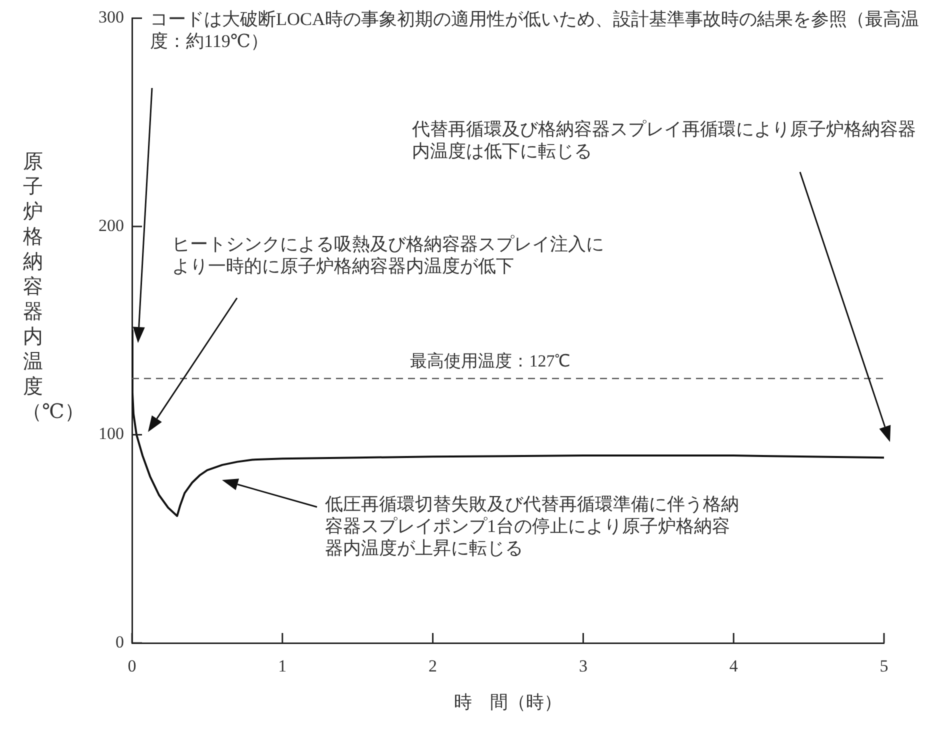 The height and width of the screenshot is (742, 933). Describe the element at coordinates (532, 526) in the screenshot. I see `annotation: 低圧再循環切替失敗及び代替再循環準備に伴う格納容器スプレイポンプ1台の停止により原子炉格納容器内温度が上昇に転じる` at that location.